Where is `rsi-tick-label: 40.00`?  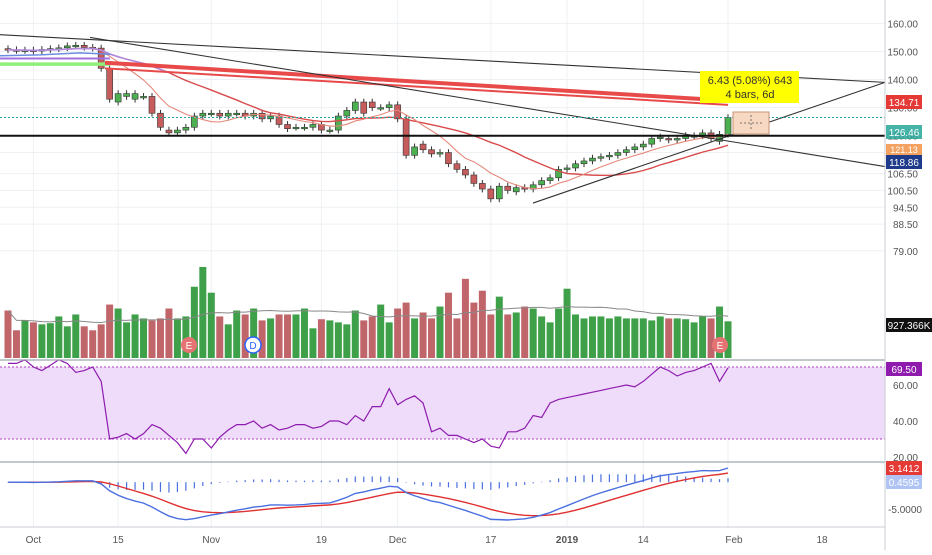 rsi-tick-label: 40.00 is located at coordinates (905, 422).